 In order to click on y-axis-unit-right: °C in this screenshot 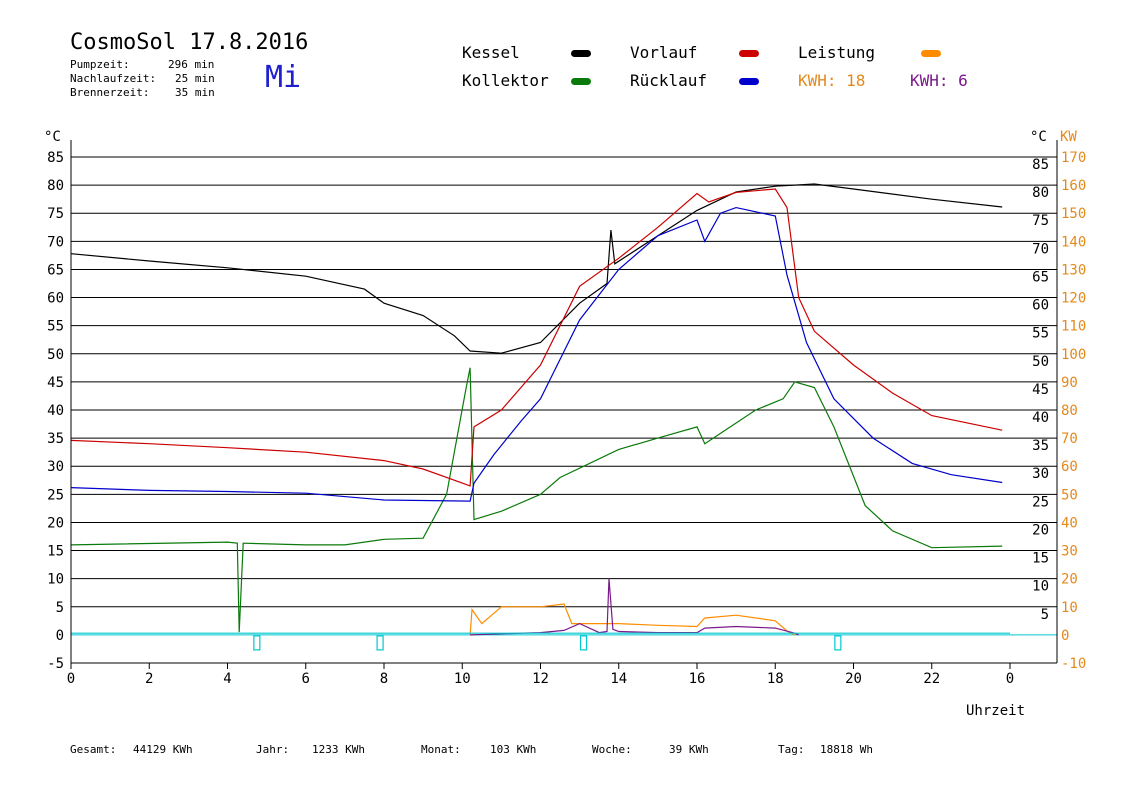, I will do `click(1038, 137)`.